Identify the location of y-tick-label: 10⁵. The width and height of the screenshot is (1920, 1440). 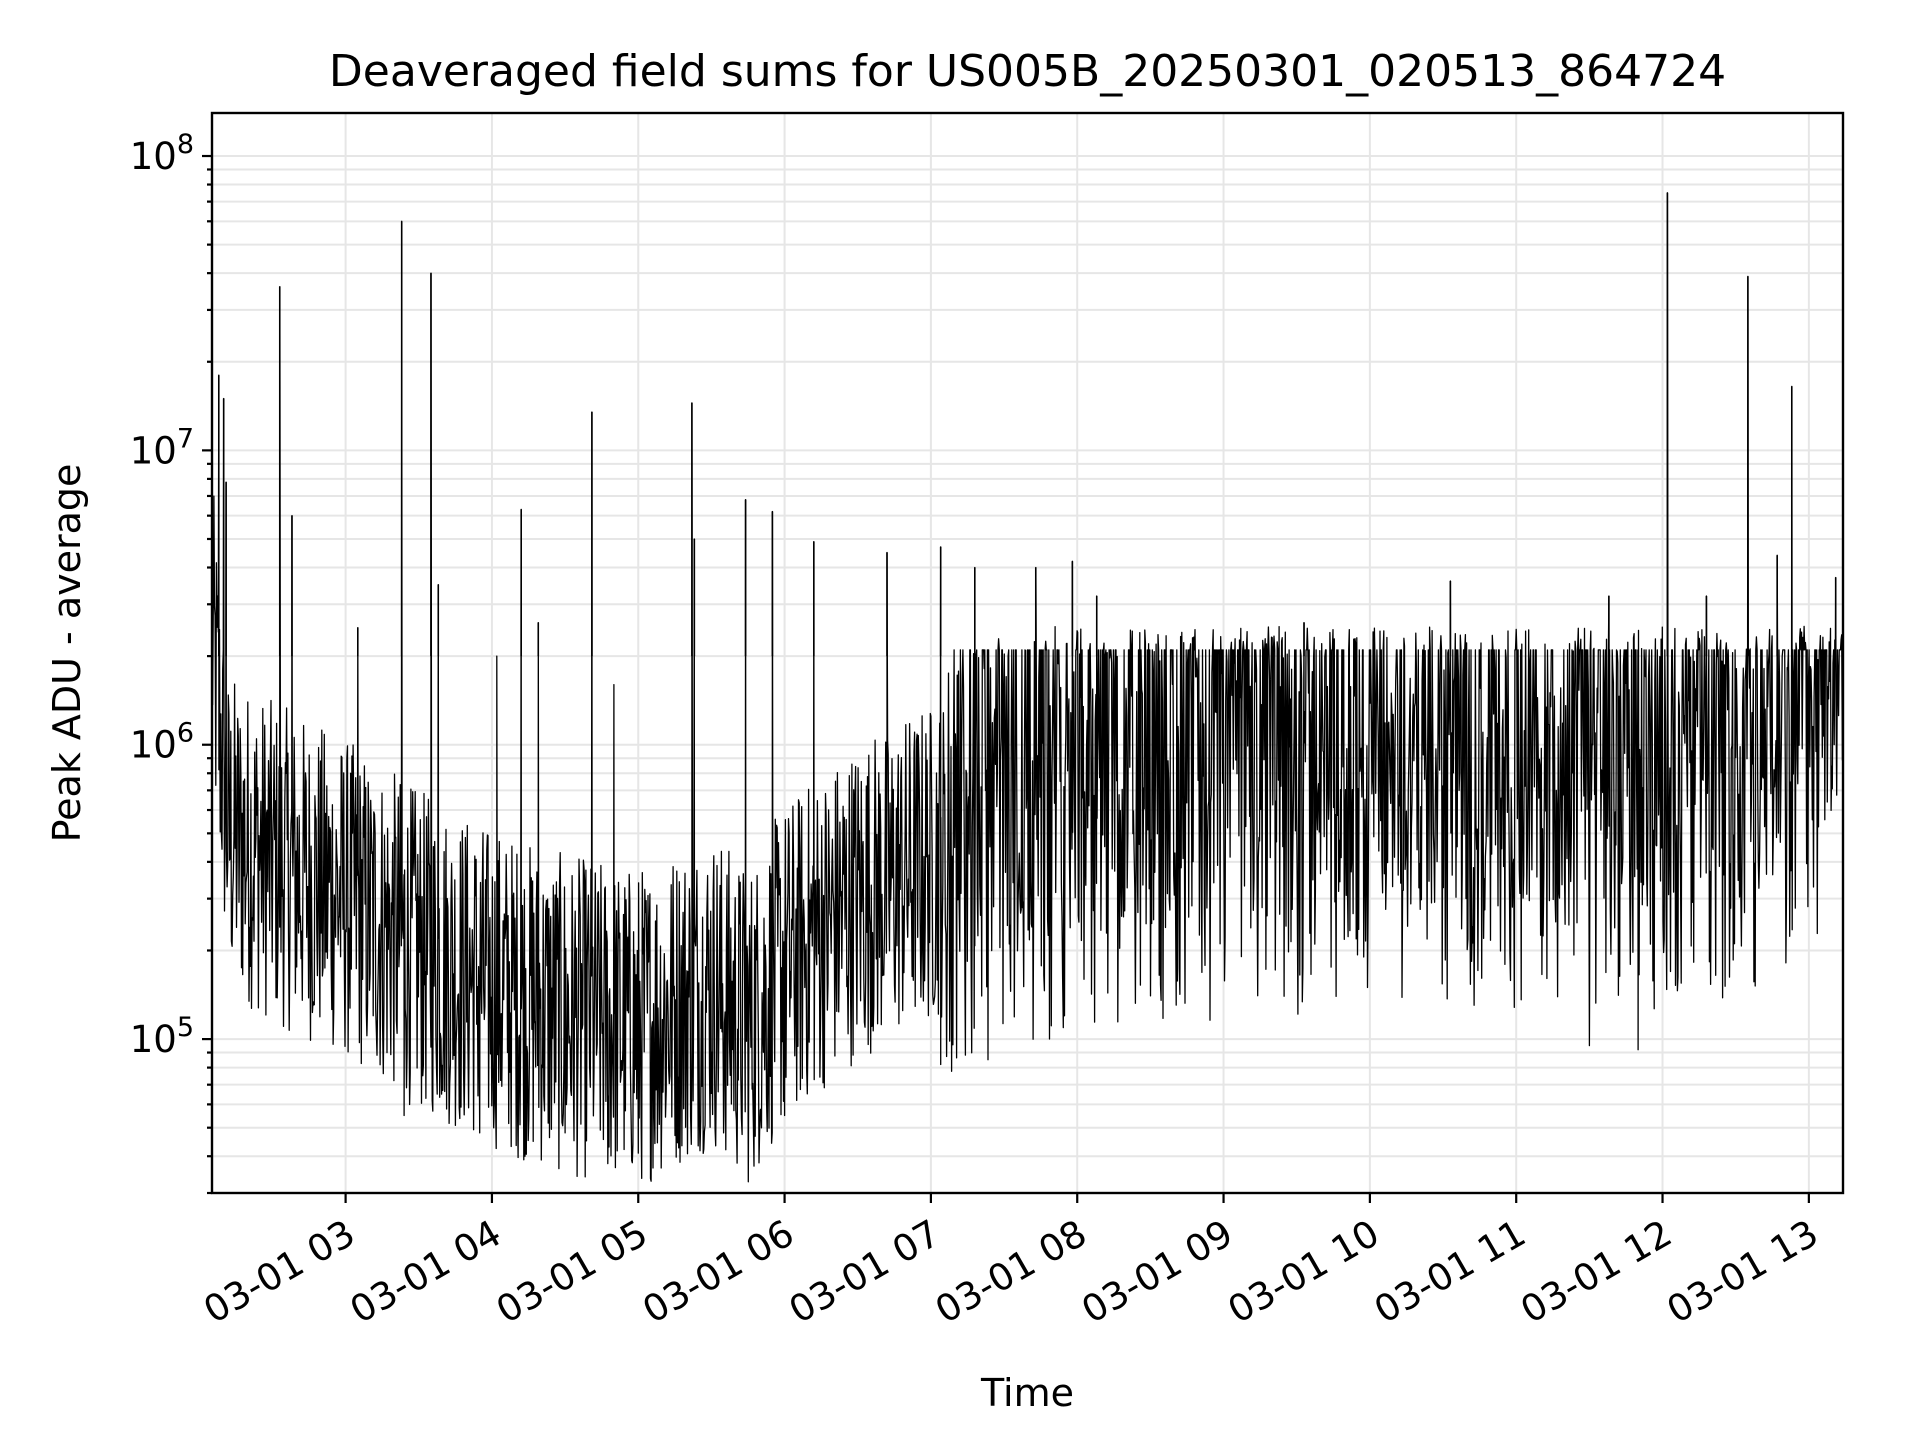
(162, 1036).